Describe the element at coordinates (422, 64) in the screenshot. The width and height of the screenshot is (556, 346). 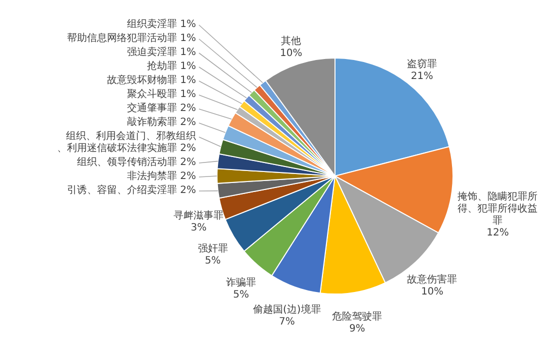
I see `slice-label: 盗窃罪` at that location.